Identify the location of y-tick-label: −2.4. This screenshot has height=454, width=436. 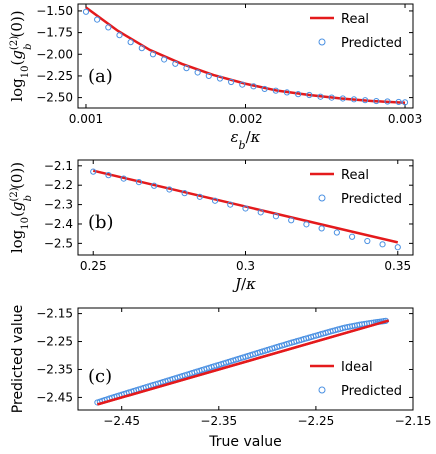
(58, 224).